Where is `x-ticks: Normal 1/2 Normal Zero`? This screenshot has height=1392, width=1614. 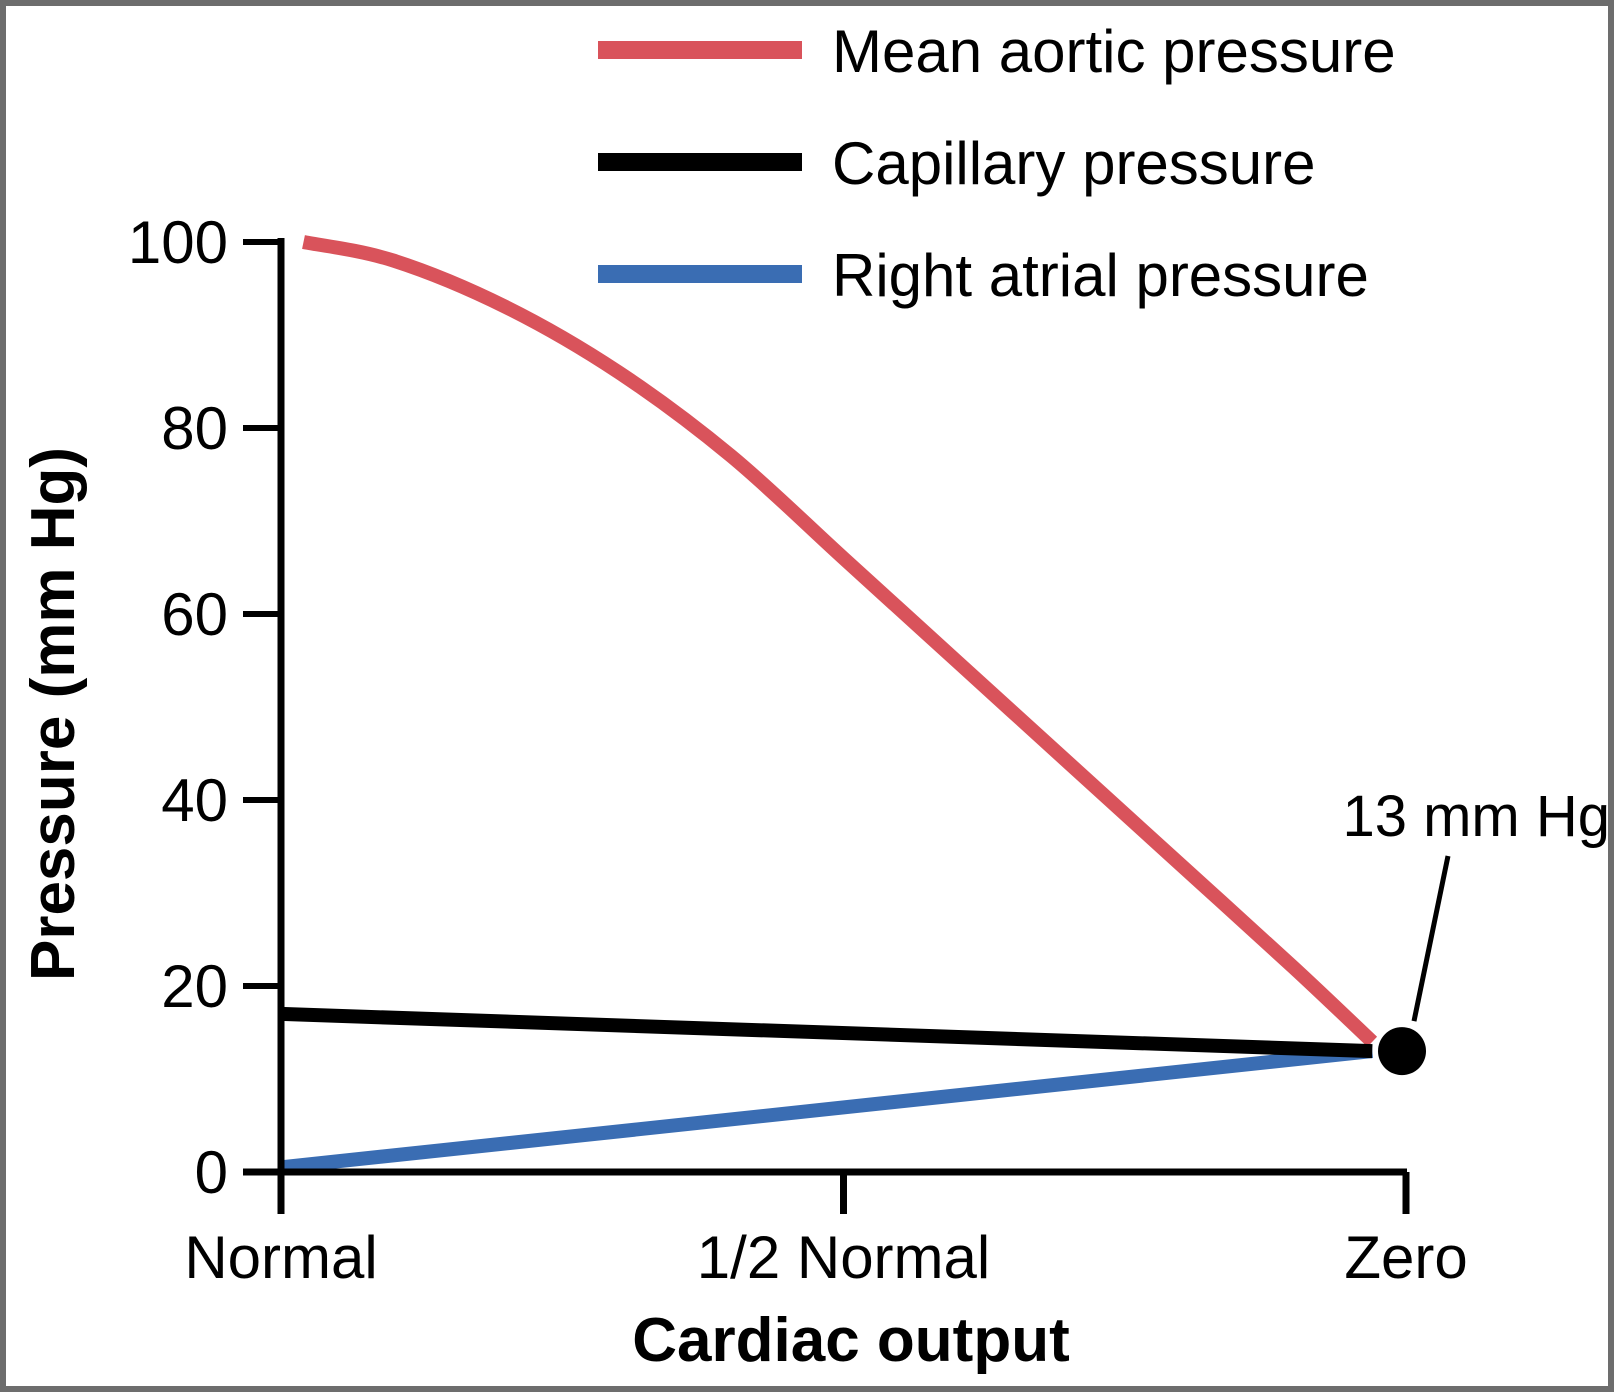
x-ticks: Normal 1/2 Normal Zero is located at coordinates (826, 1231).